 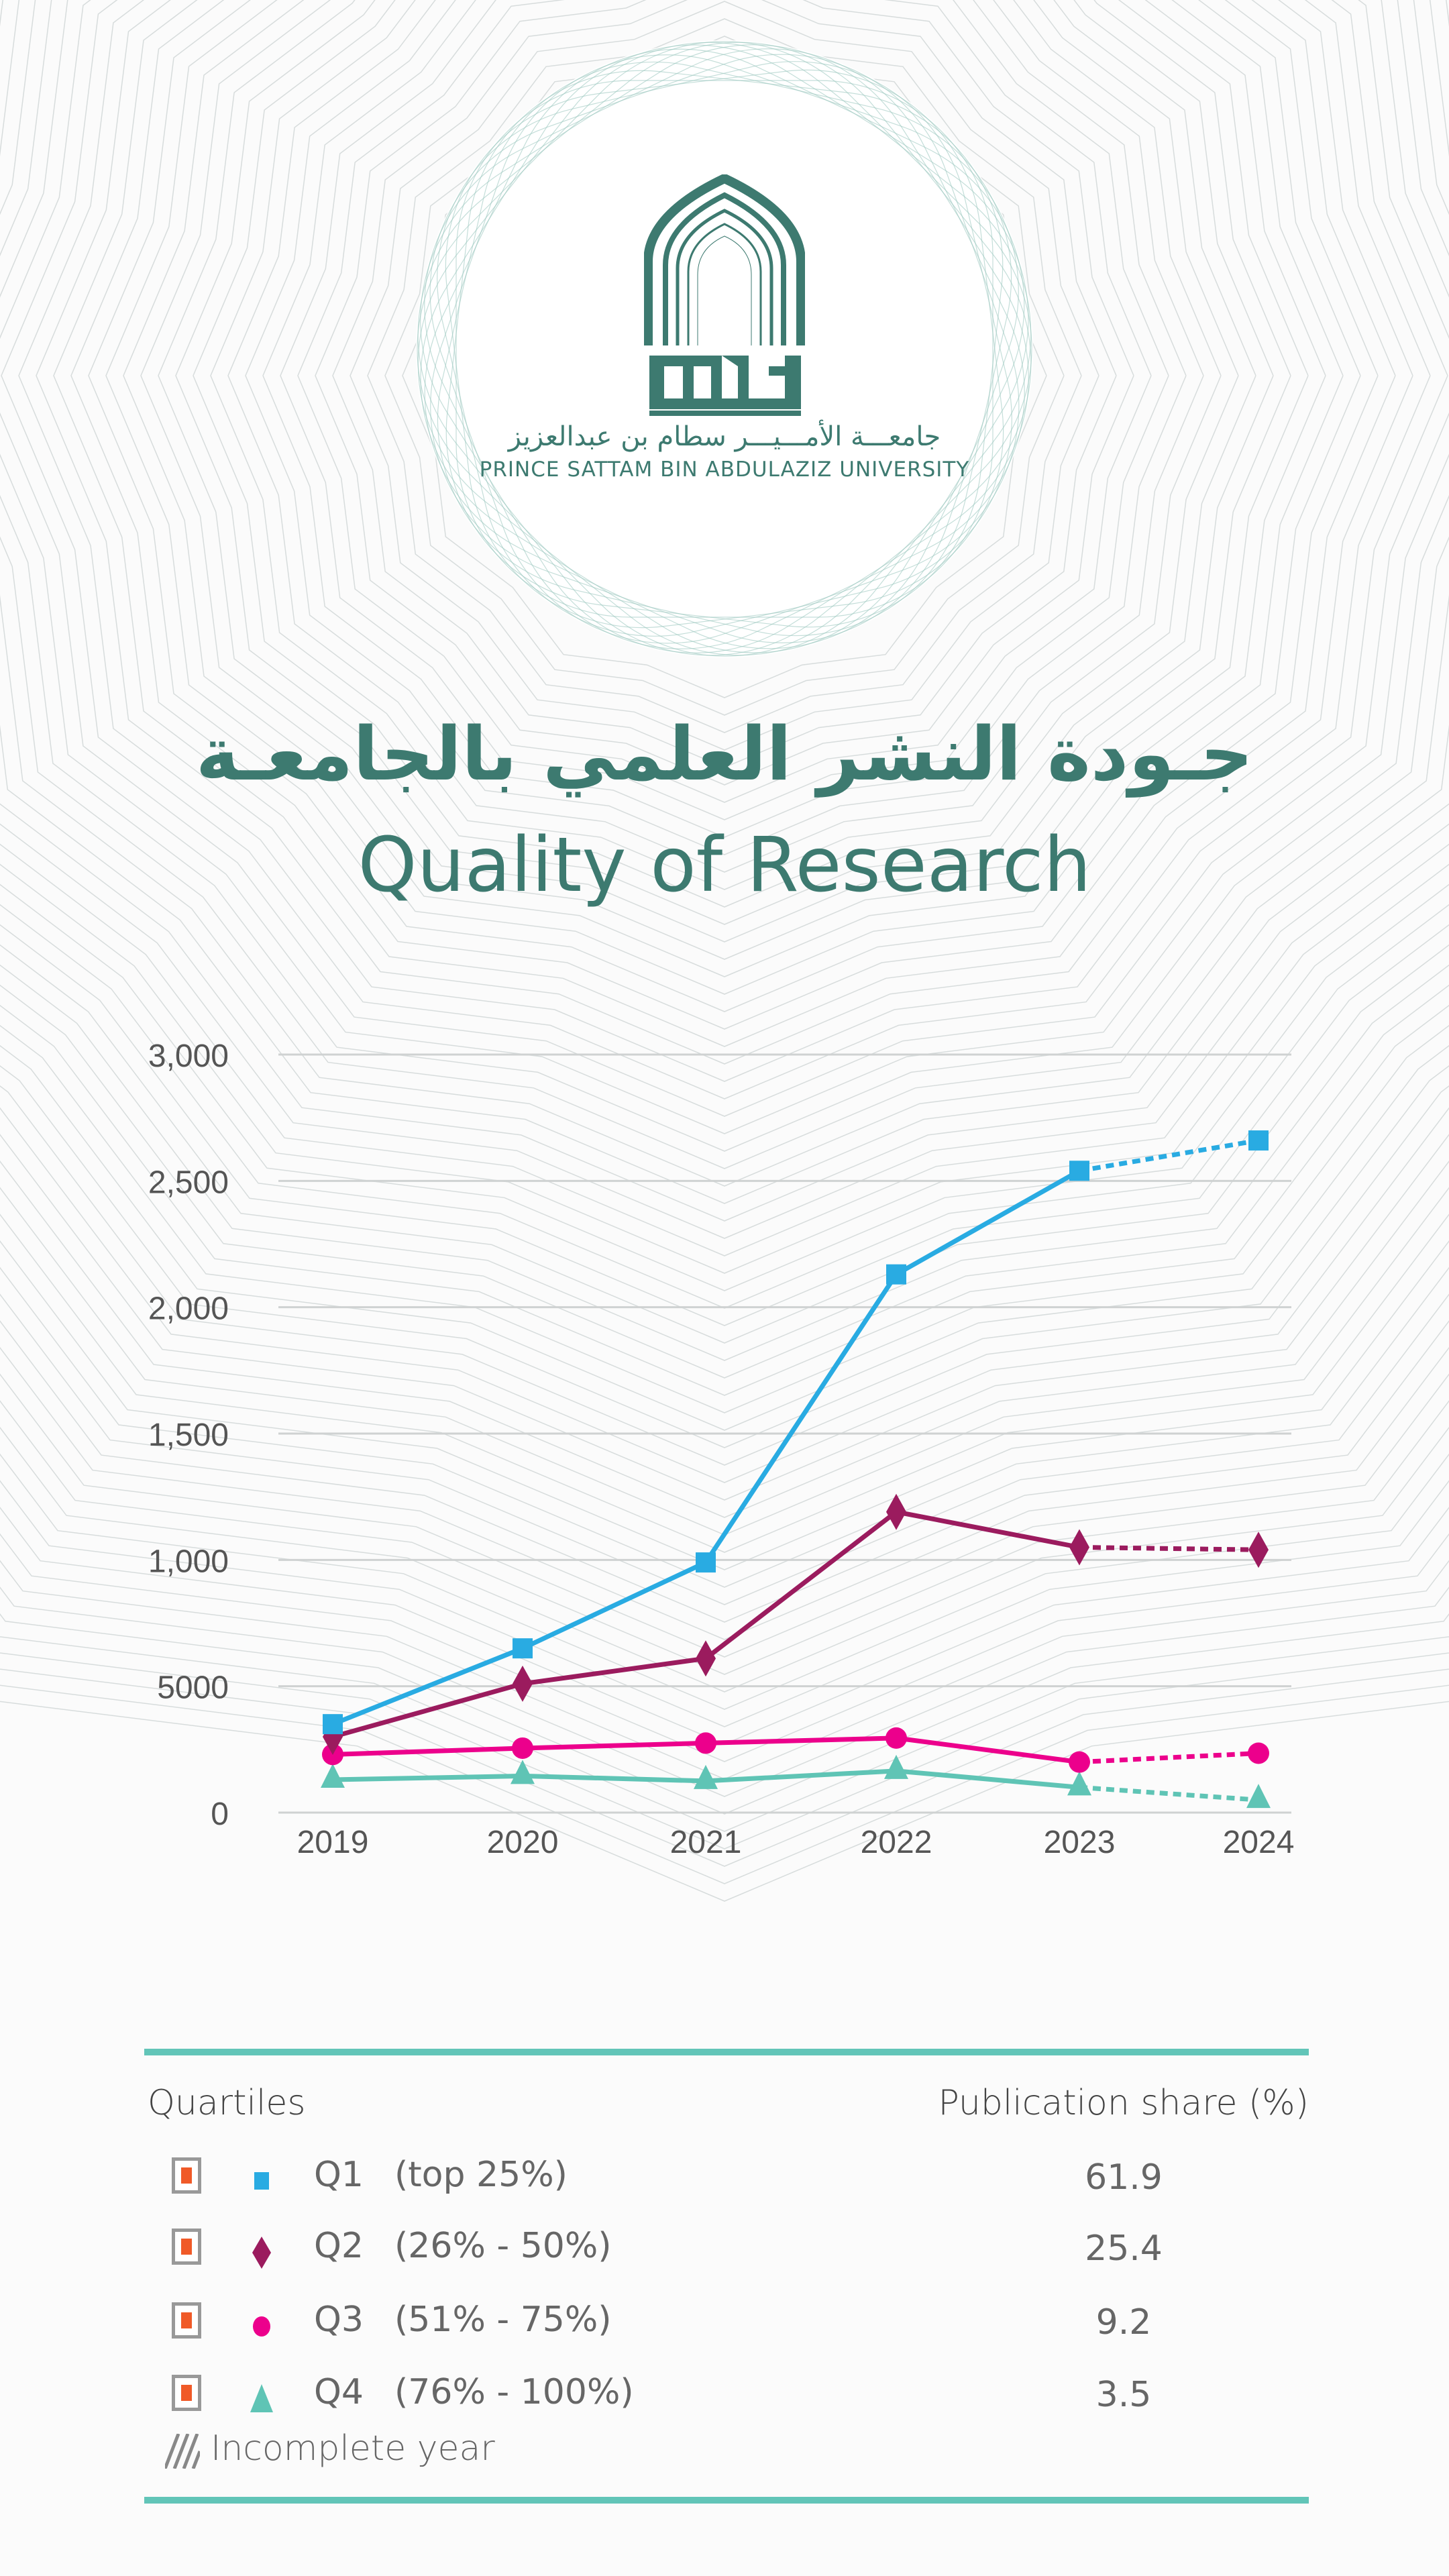 What do you see at coordinates (261, 2181) in the screenshot?
I see `legend-marker-square-icon` at bounding box center [261, 2181].